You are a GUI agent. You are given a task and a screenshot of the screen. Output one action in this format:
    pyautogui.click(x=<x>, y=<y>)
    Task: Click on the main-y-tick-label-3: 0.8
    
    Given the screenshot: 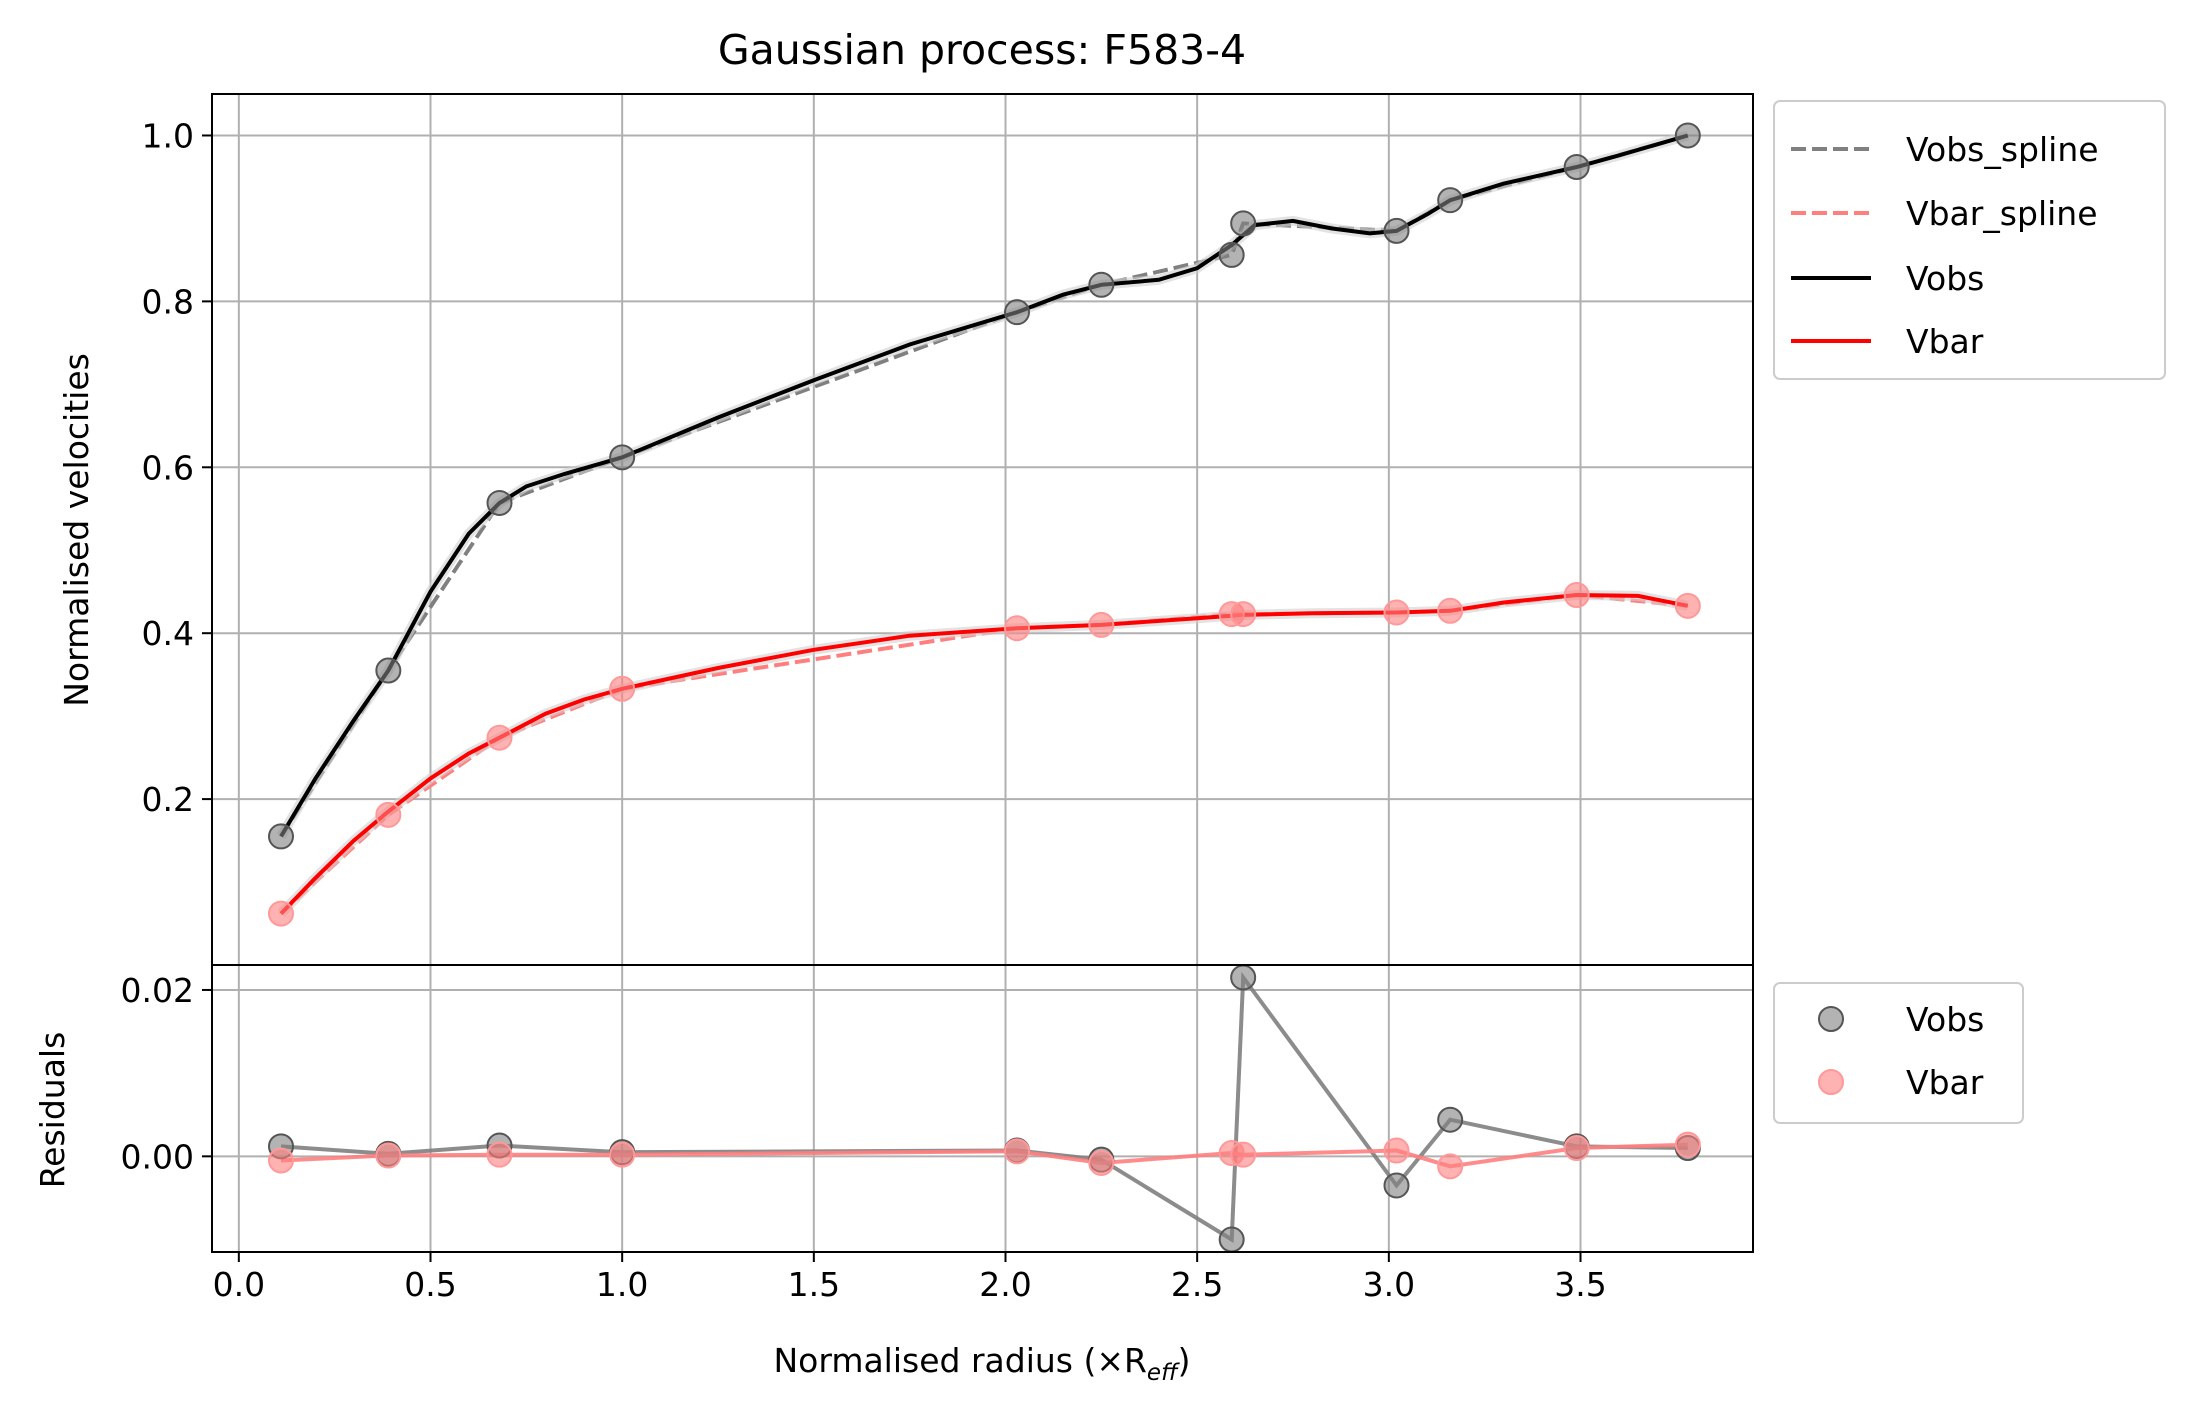 What is the action you would take?
    pyautogui.click(x=168, y=301)
    